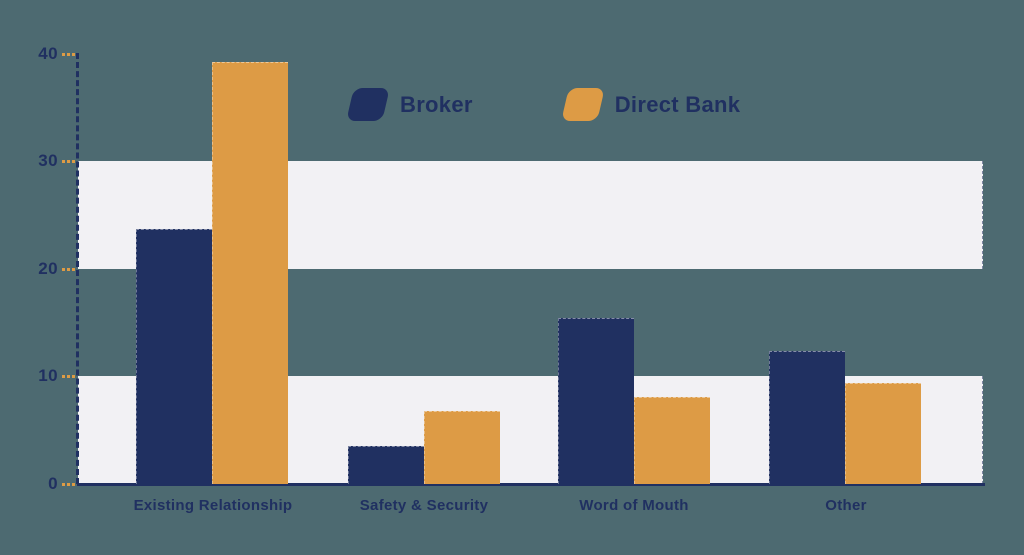 The height and width of the screenshot is (555, 1024). What do you see at coordinates (213, 505) in the screenshot?
I see `x-label-existing-relationship: Existing Relationship` at bounding box center [213, 505].